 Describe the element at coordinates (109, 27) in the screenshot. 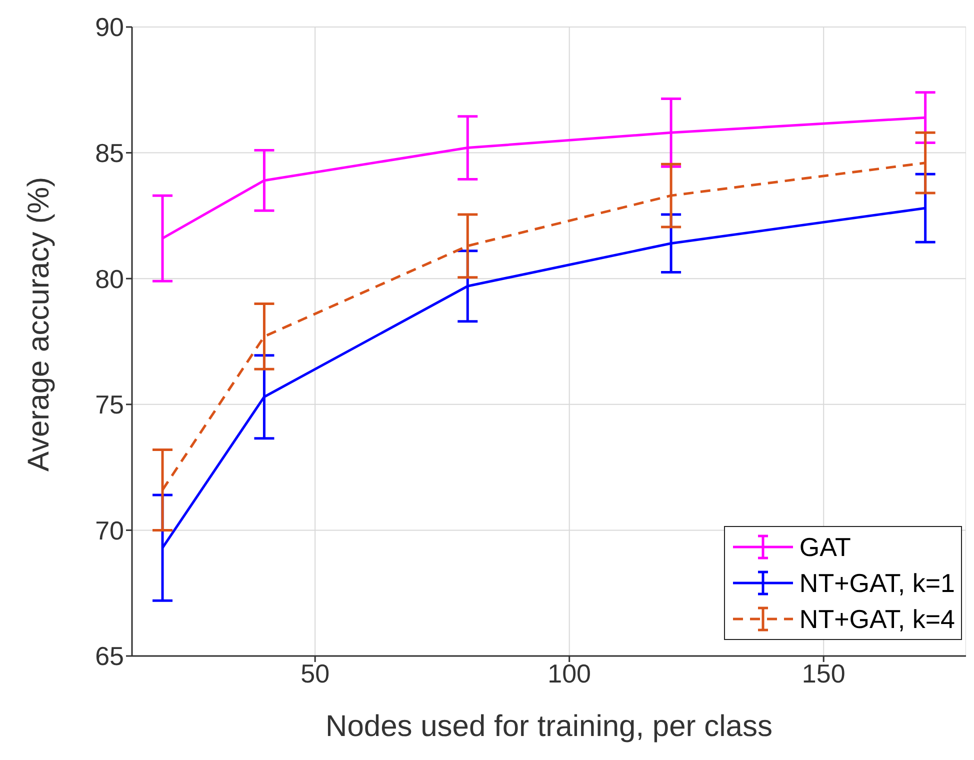

I see `y-tick-label: 90` at that location.